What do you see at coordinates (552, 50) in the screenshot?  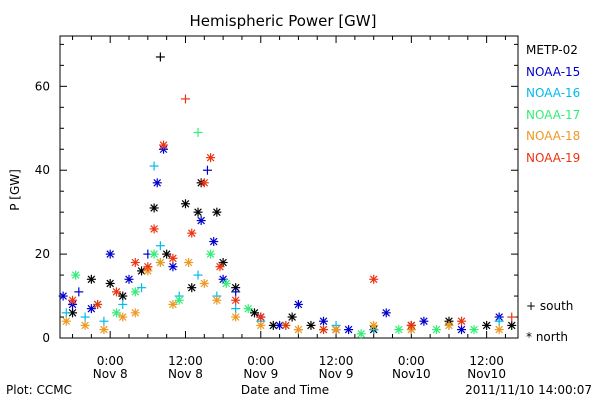 I see `legend-entry-metp-02: METP-02` at bounding box center [552, 50].